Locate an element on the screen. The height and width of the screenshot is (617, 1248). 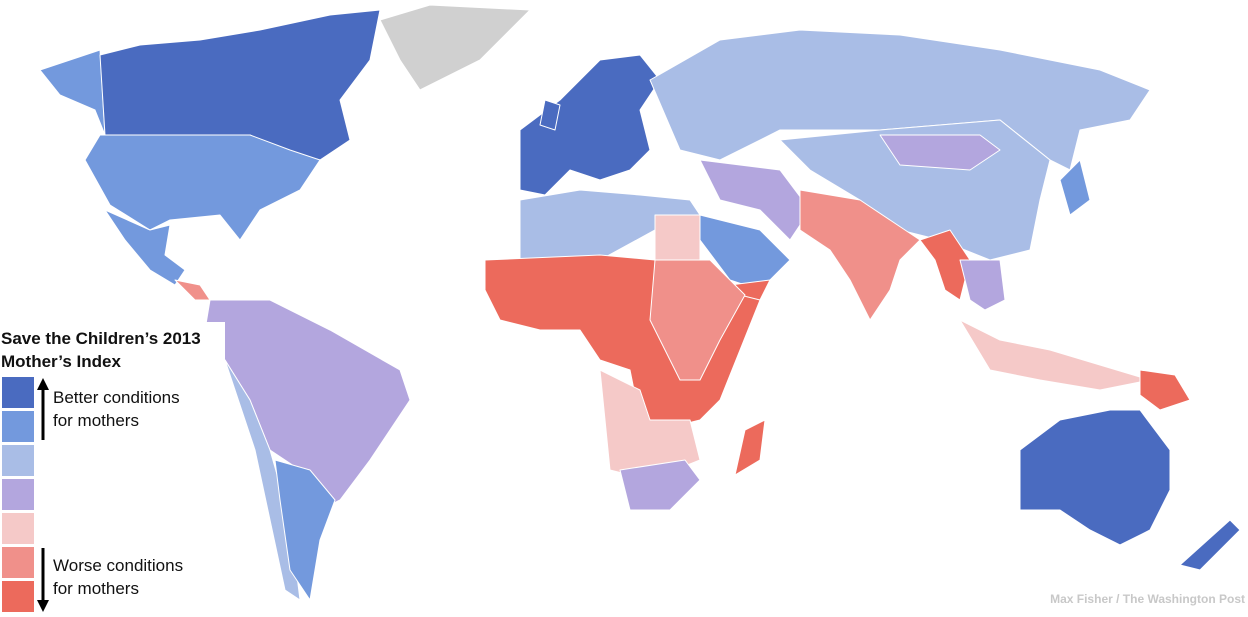
mongolia is located at coordinates (940, 152).